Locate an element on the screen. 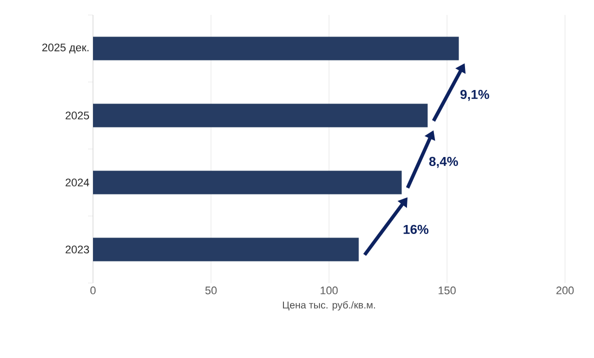 The width and height of the screenshot is (594, 358). annotation: 8,4% is located at coordinates (443, 162).